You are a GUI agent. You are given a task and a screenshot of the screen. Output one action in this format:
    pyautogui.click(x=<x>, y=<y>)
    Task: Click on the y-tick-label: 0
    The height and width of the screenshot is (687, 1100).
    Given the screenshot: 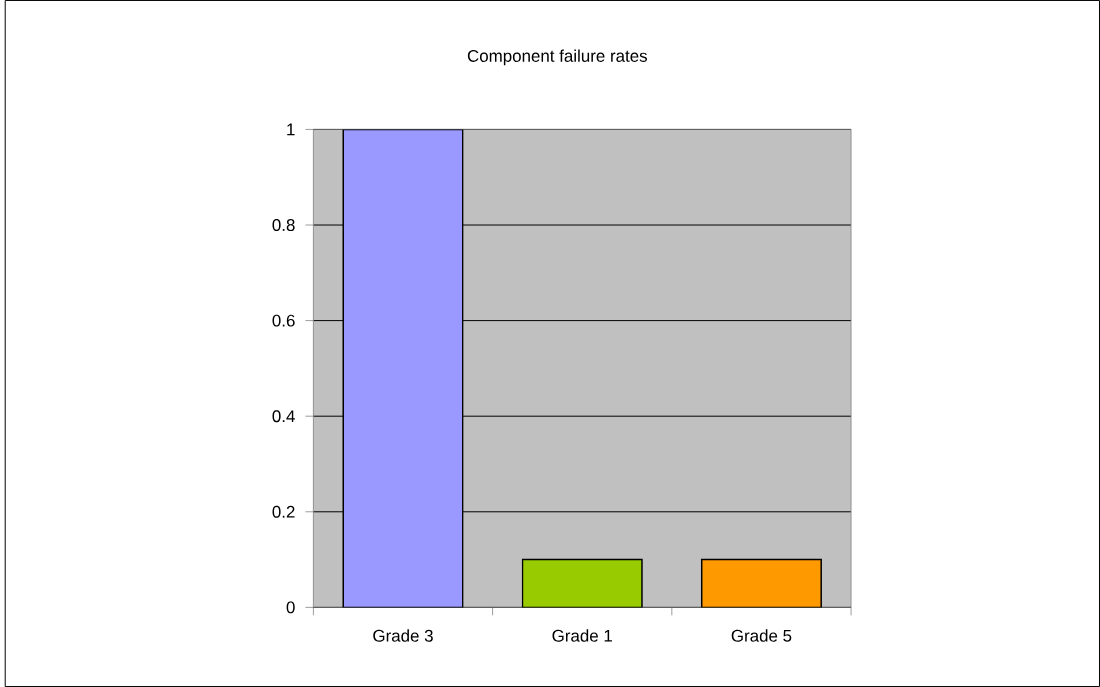 What is the action you would take?
    pyautogui.click(x=290, y=607)
    